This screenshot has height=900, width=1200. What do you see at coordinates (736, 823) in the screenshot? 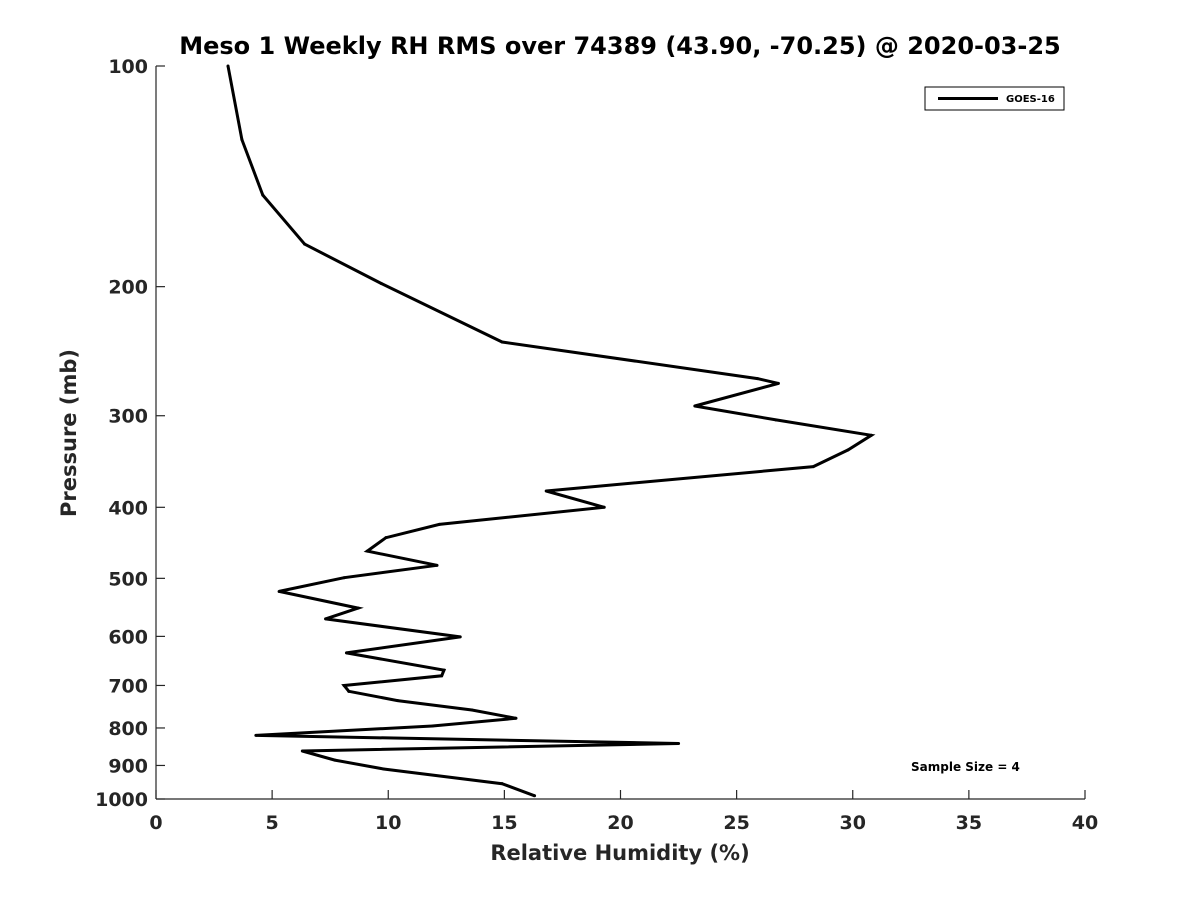
I see `x-tick-label: 25` at bounding box center [736, 823].